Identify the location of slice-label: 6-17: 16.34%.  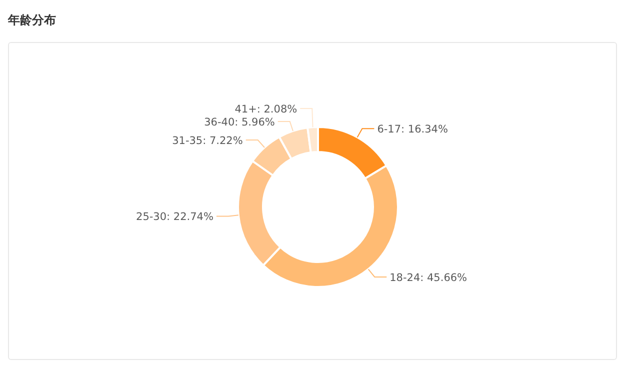
(412, 130).